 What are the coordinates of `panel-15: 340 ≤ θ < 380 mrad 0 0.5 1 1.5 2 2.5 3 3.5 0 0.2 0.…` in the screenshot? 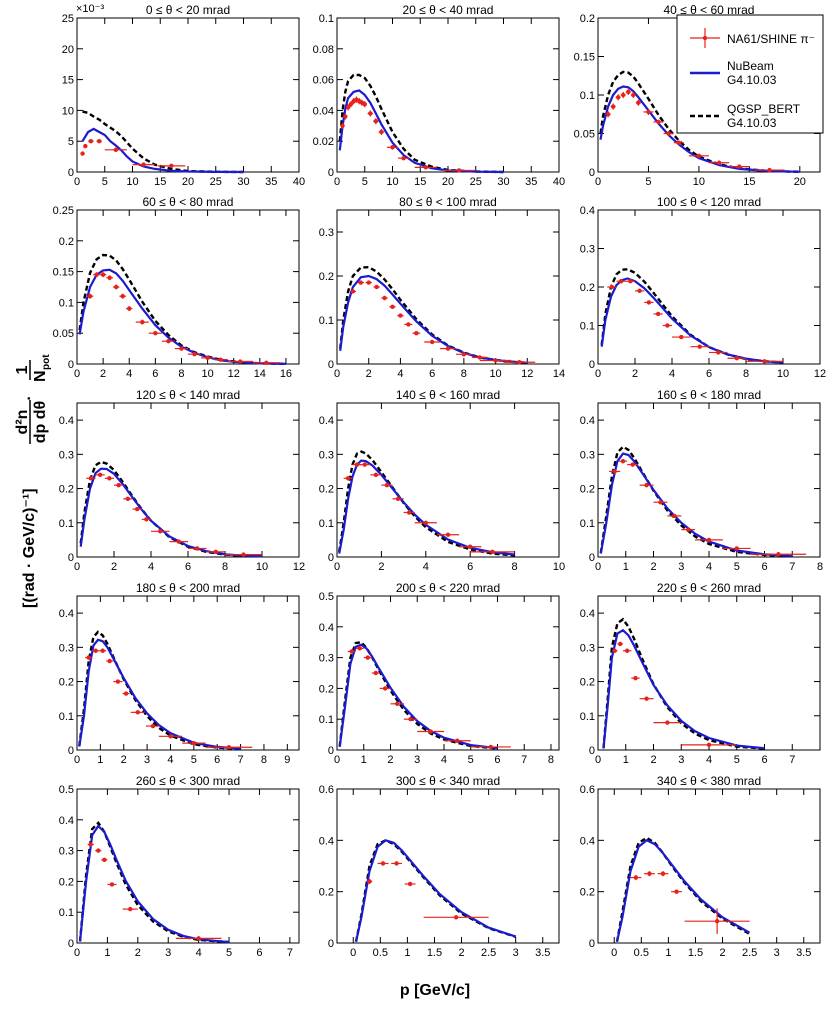 It's located at (700, 866).